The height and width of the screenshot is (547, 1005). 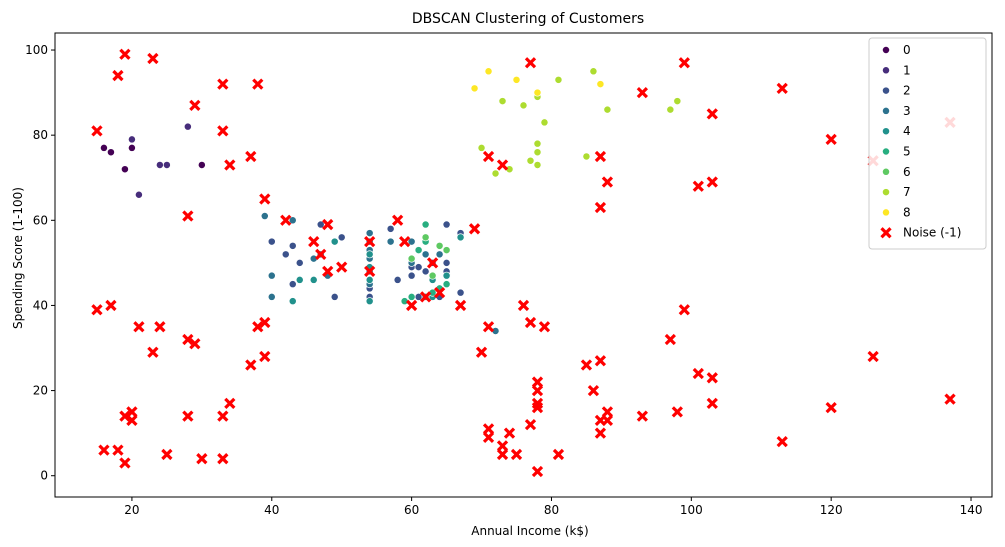 I want to click on legend-label: 4, so click(x=907, y=131).